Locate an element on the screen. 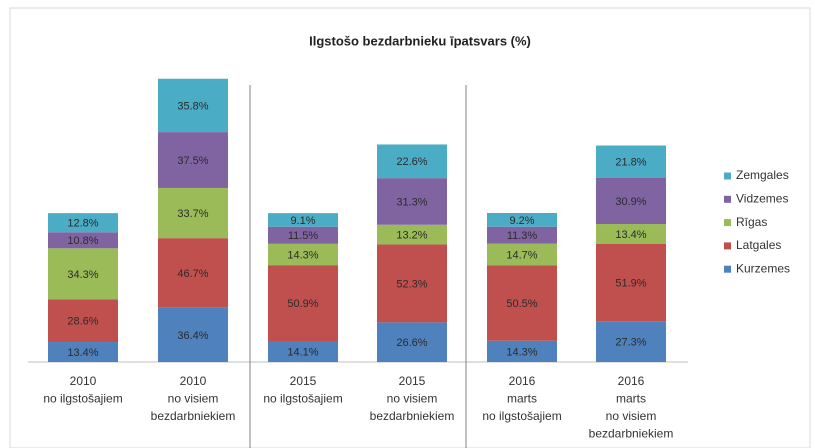 The width and height of the screenshot is (815, 448). value-label: 27.3% is located at coordinates (630, 343).